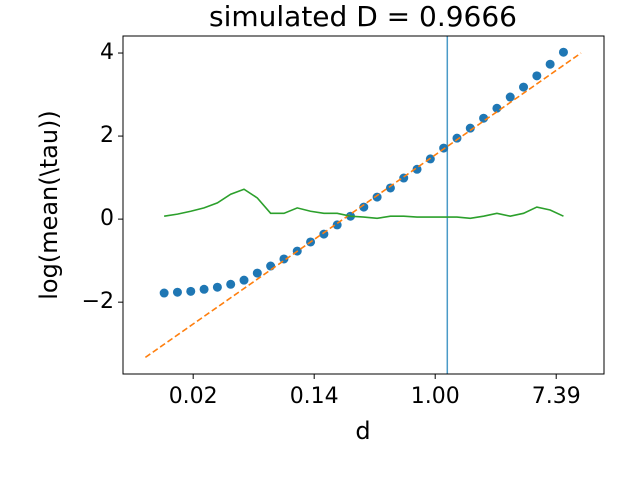 The image size is (640, 480). Describe the element at coordinates (49, 205) in the screenshot. I see `y-axis-label: log(mean(\tau))` at that location.